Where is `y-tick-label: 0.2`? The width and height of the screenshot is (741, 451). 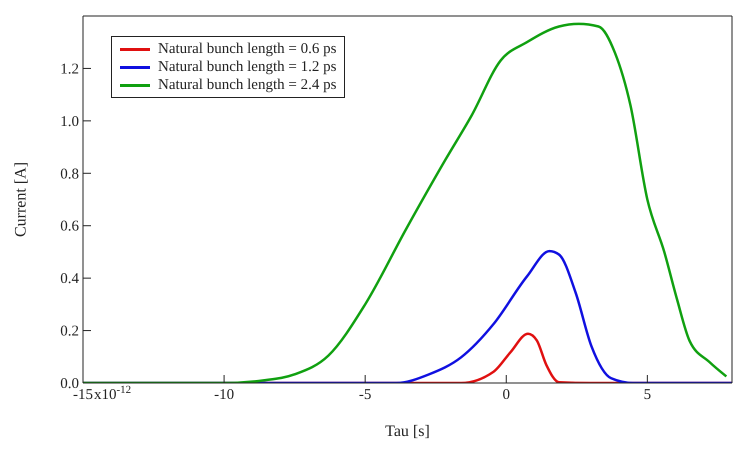 y-tick-label: 0.2 is located at coordinates (69, 332).